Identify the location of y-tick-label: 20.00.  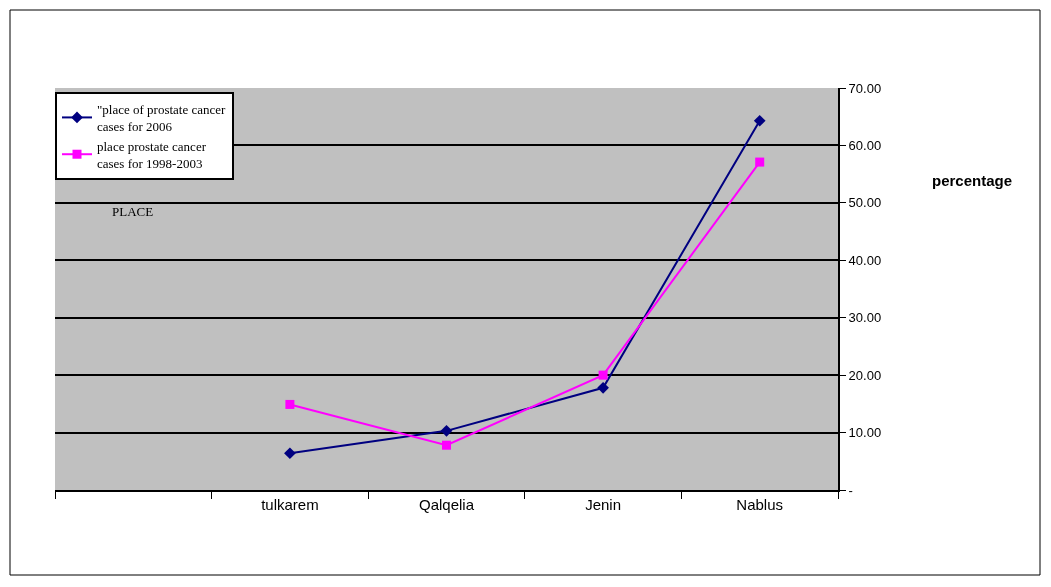
(865, 375).